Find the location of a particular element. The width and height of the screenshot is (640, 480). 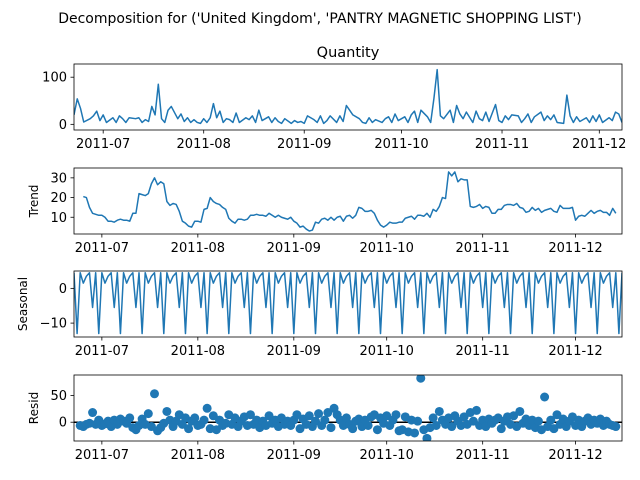

observed-series-line is located at coordinates (348, 96).